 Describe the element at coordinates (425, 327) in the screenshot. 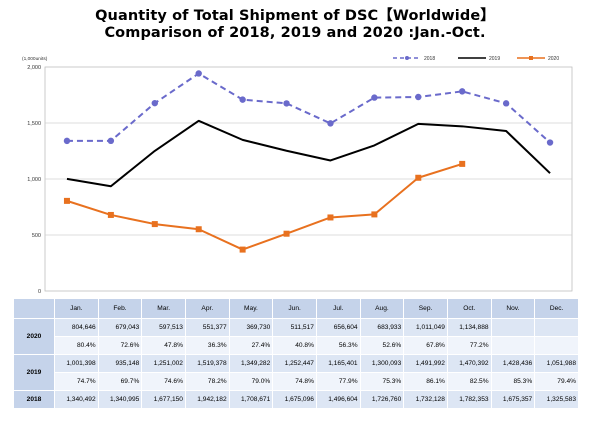

I see `table-value-cell: 1,011,049` at that location.